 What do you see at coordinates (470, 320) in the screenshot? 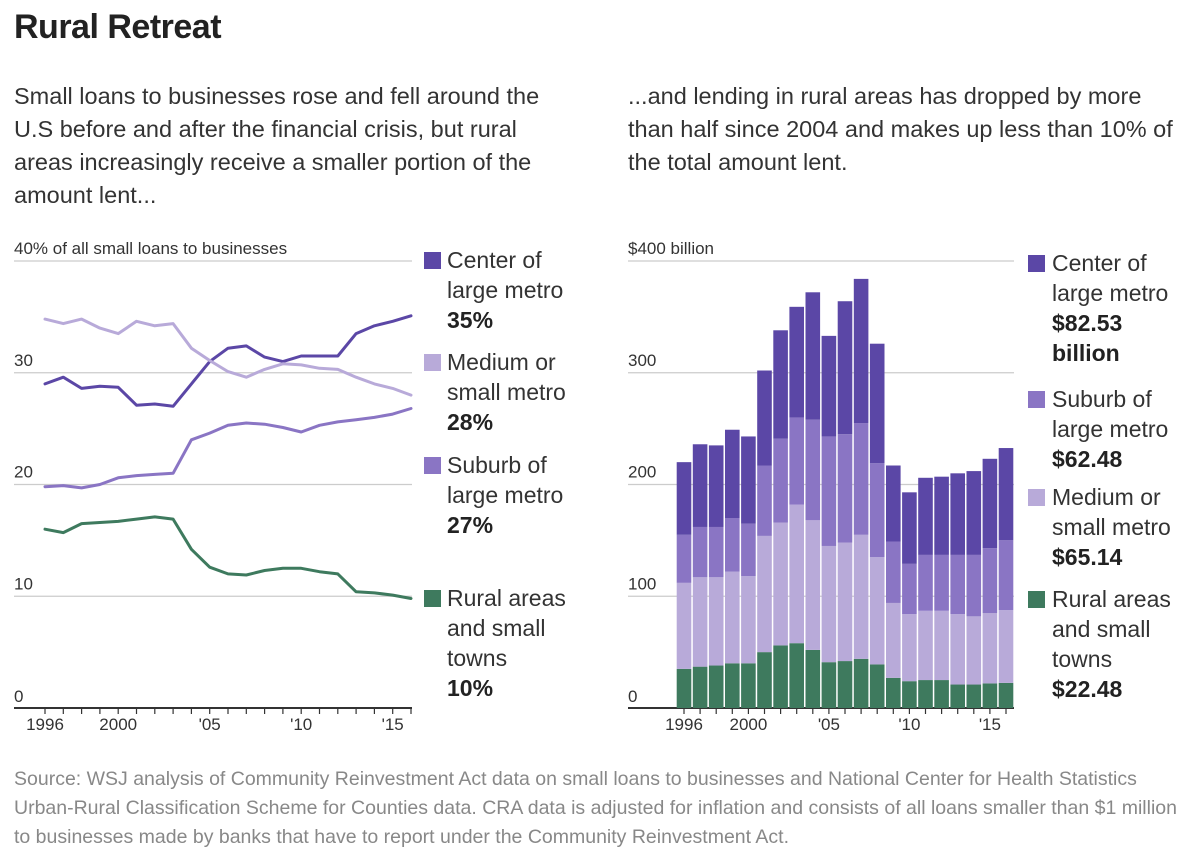
I see `legend-value-center: 35%` at bounding box center [470, 320].